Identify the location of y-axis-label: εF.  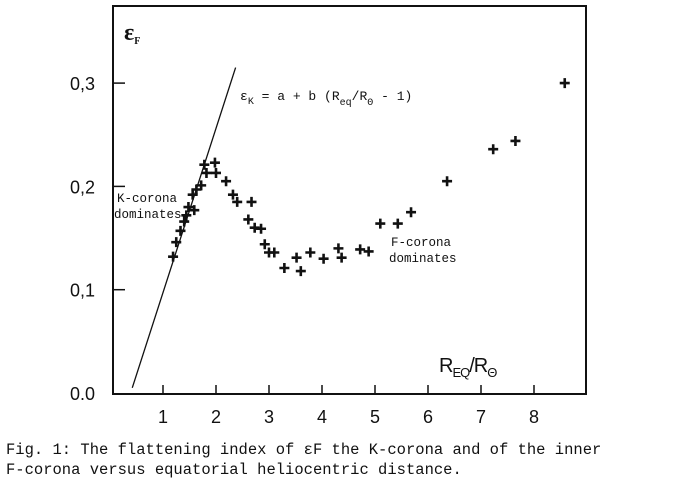
(132, 33).